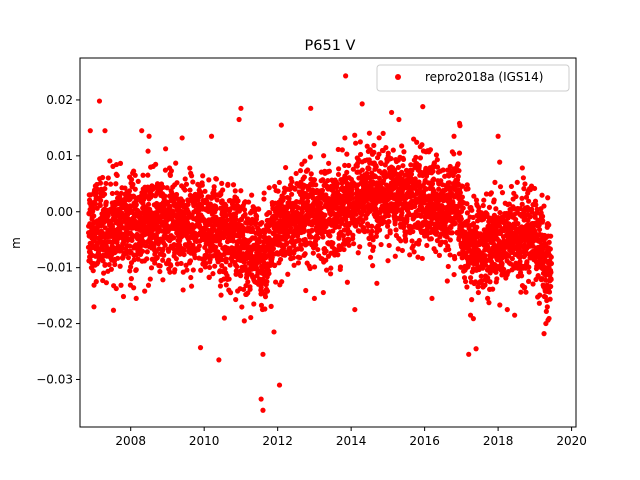 Image resolution: width=640 pixels, height=480 pixels. I want to click on x-tick-label: 2014, so click(351, 441).